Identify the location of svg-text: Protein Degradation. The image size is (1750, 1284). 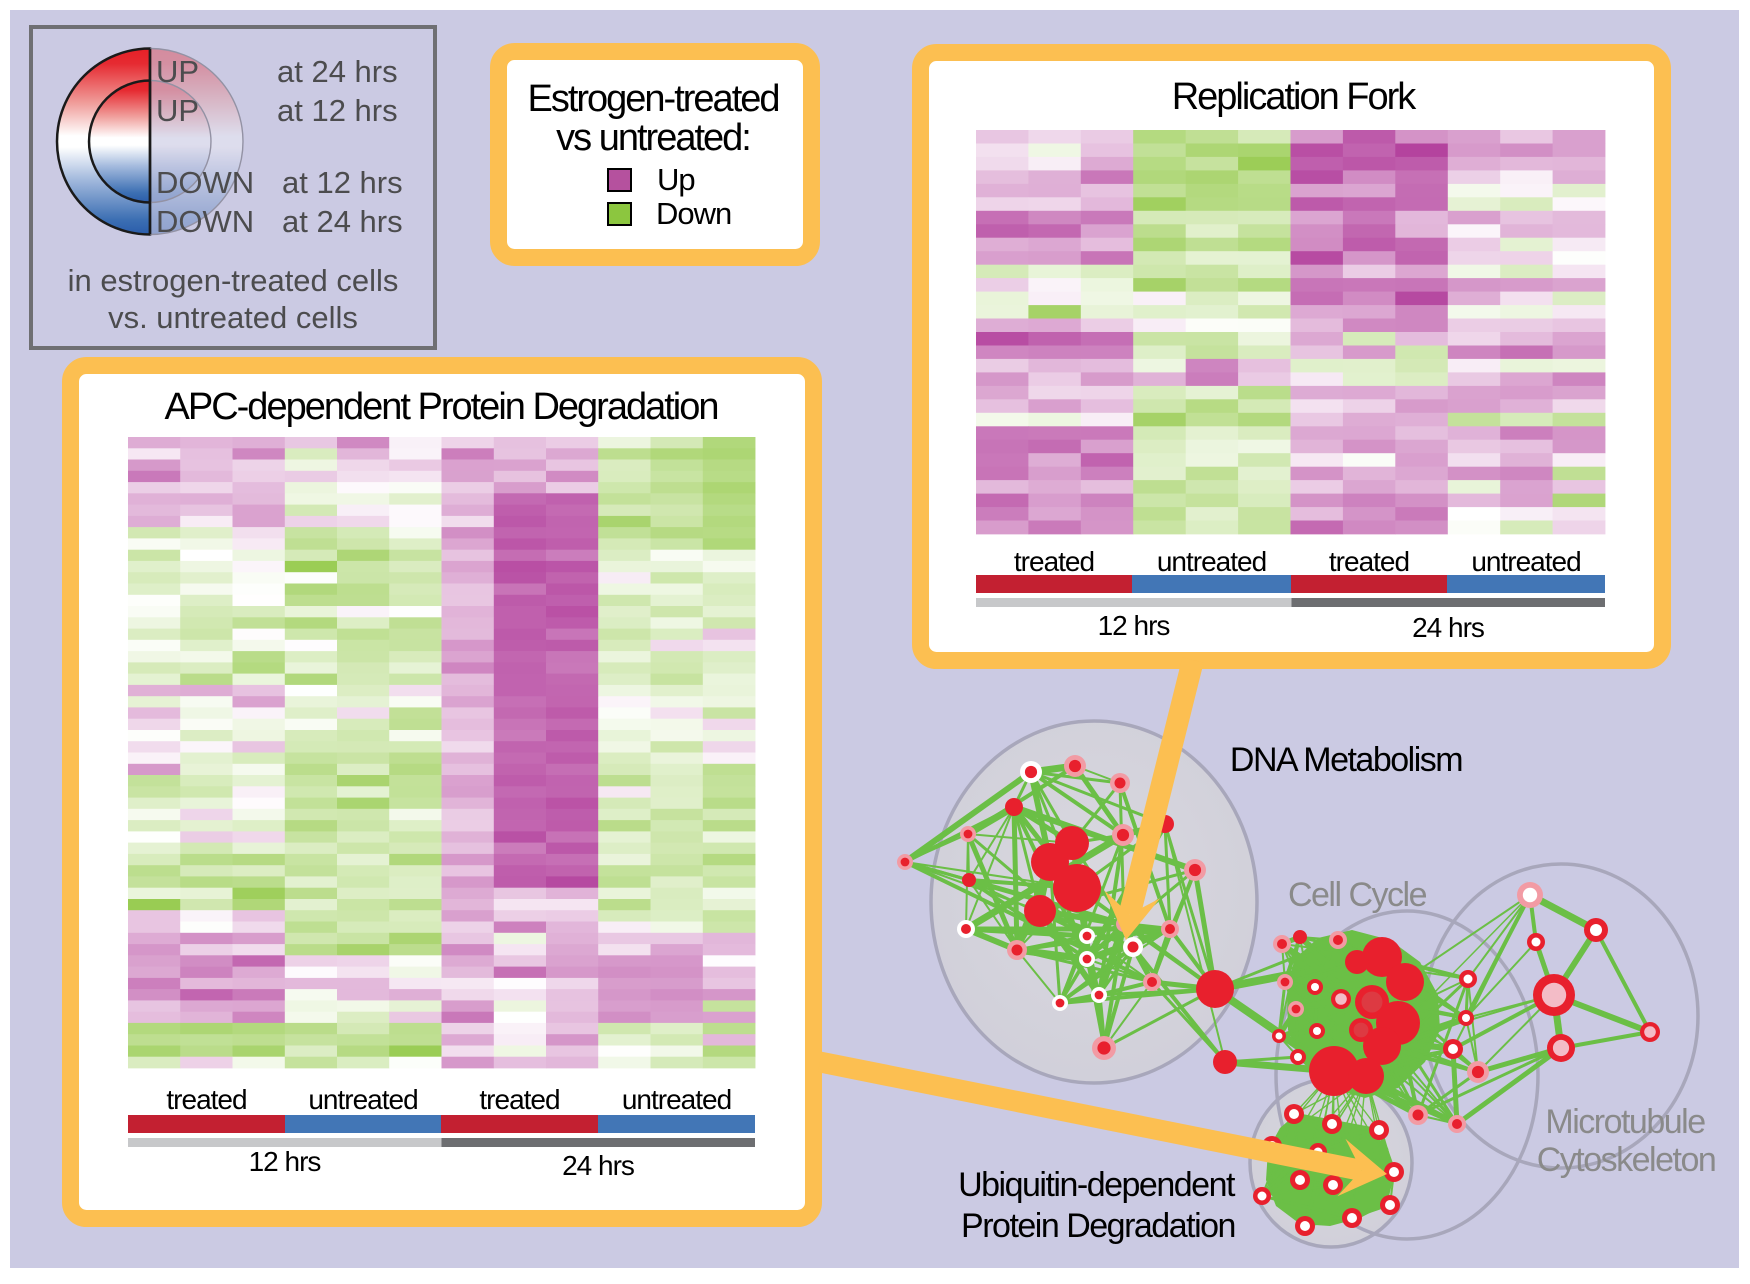
(1098, 1226).